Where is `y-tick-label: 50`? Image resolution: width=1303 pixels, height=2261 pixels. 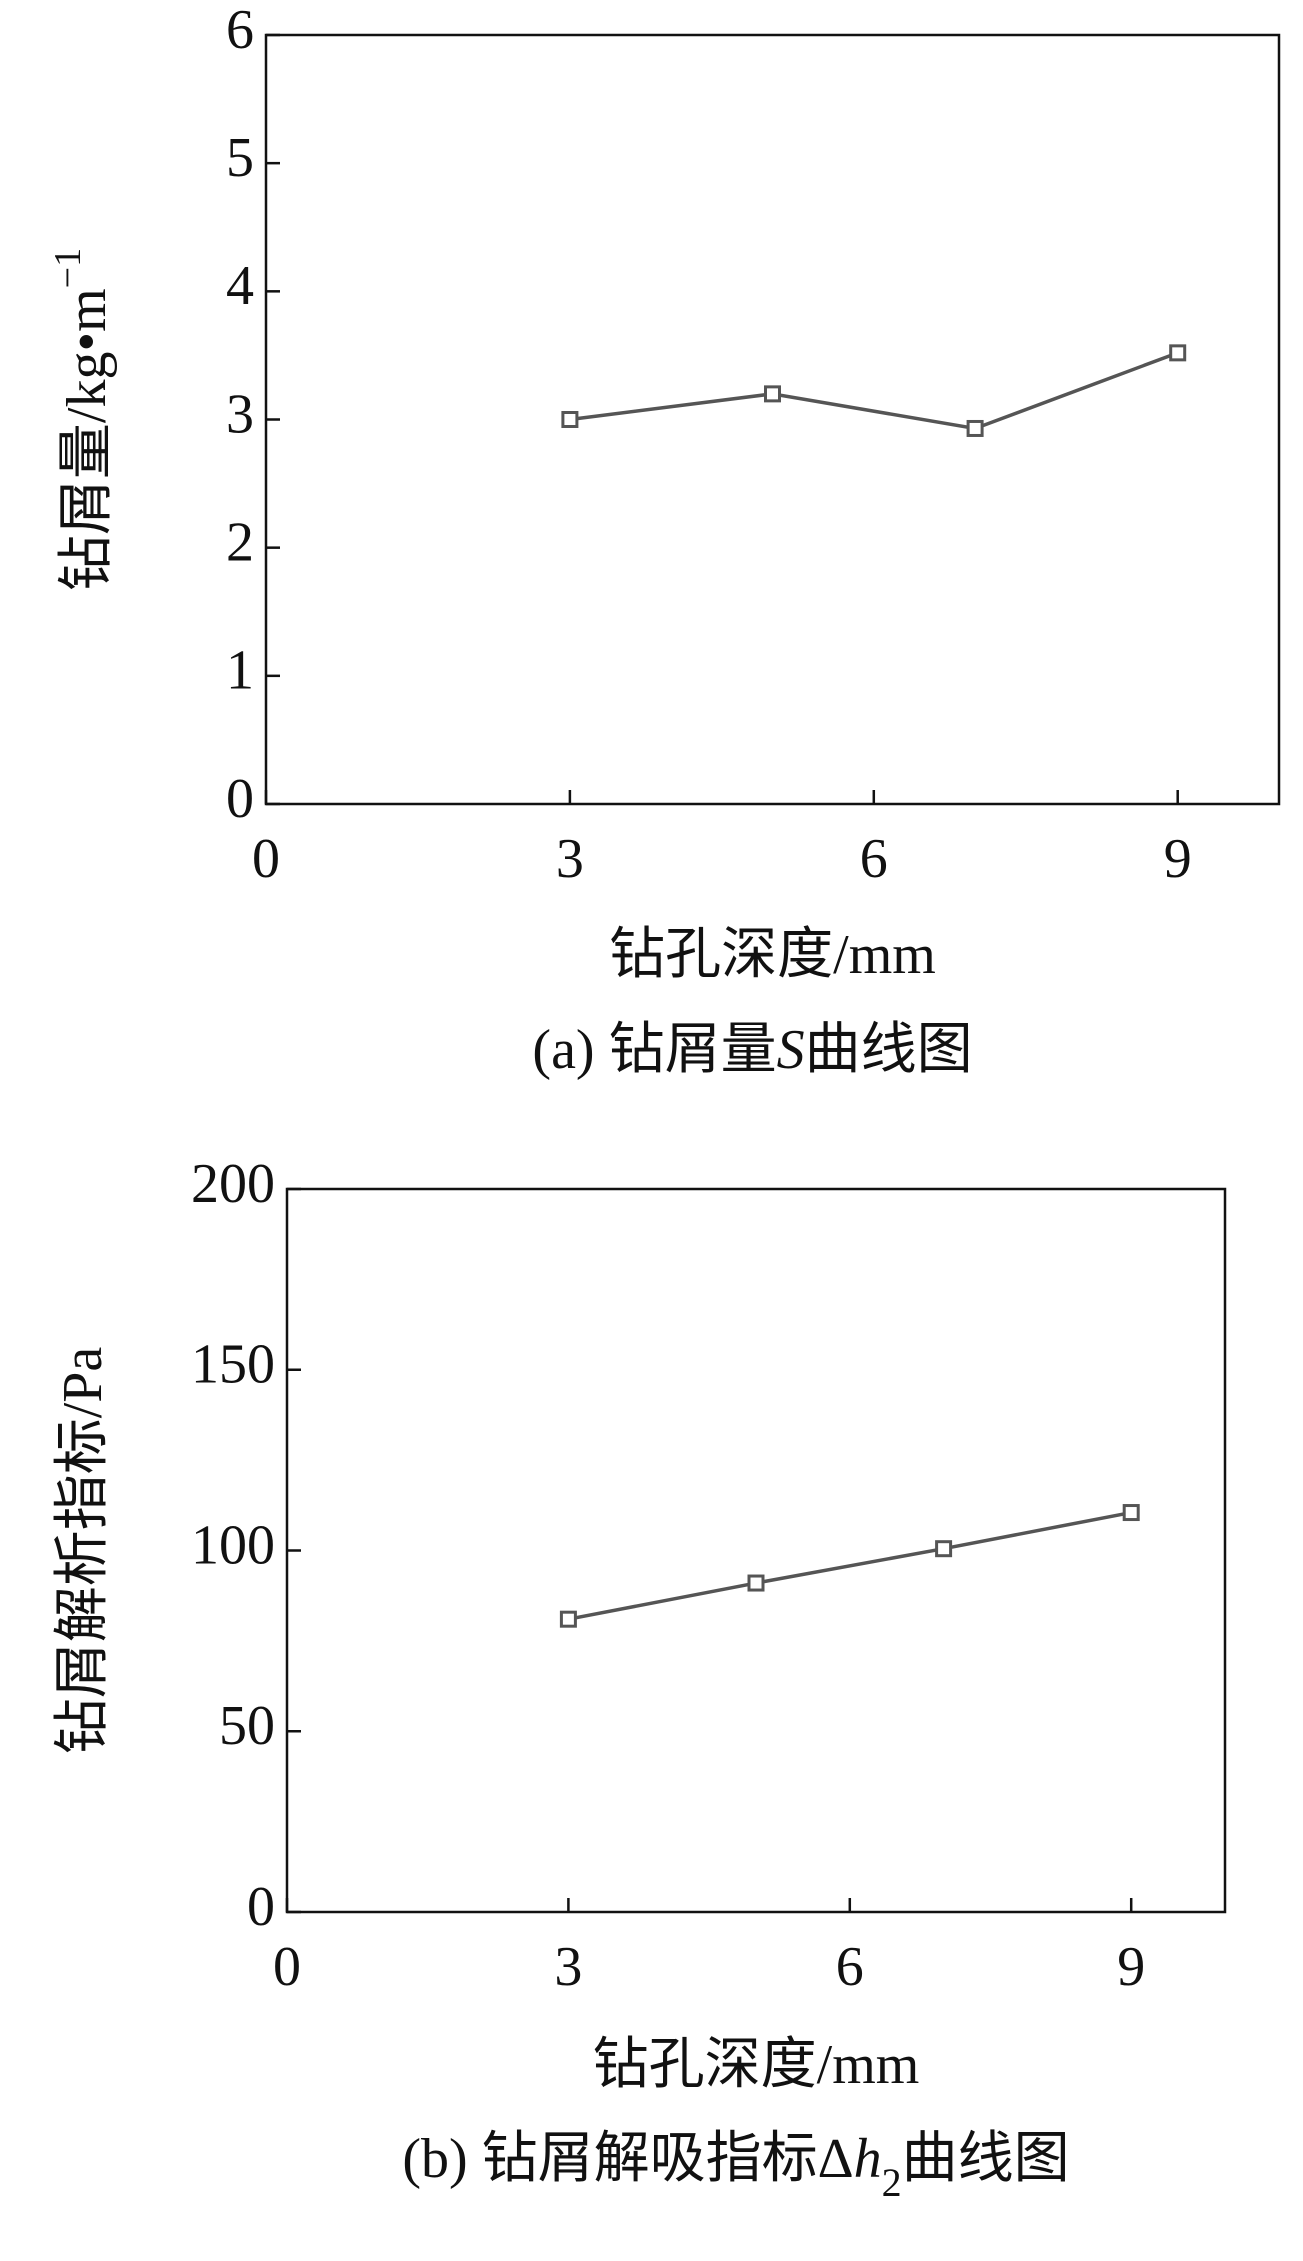 y-tick-label: 50 is located at coordinates (247, 1726).